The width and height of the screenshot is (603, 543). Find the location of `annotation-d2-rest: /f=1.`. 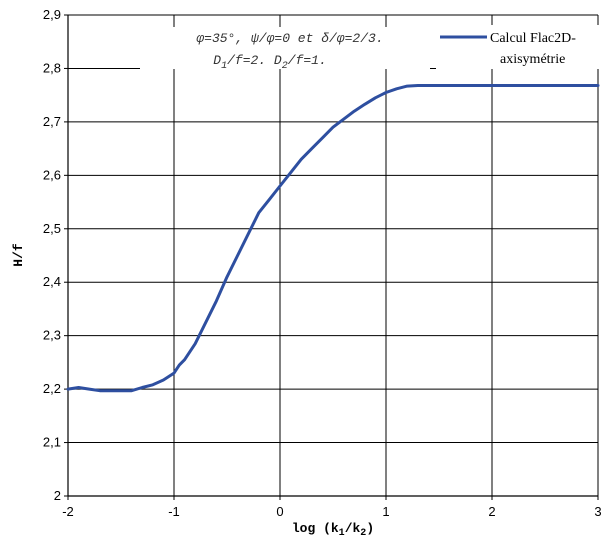

annotation-d2-rest: /f=1. is located at coordinates (307, 60).